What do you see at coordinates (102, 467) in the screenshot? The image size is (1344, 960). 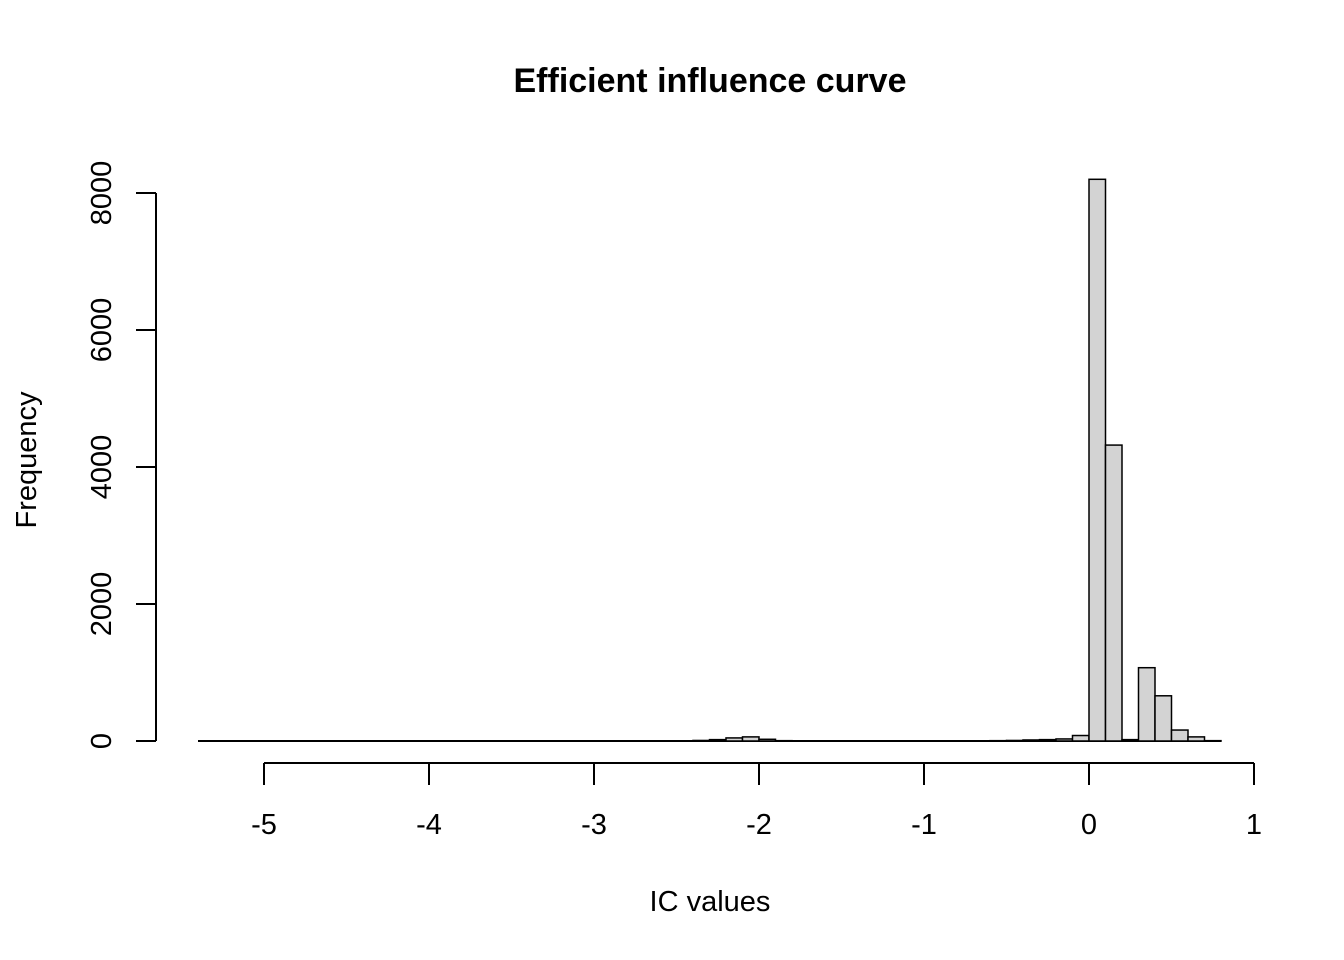 I see `y-tick-label: 4000` at bounding box center [102, 467].